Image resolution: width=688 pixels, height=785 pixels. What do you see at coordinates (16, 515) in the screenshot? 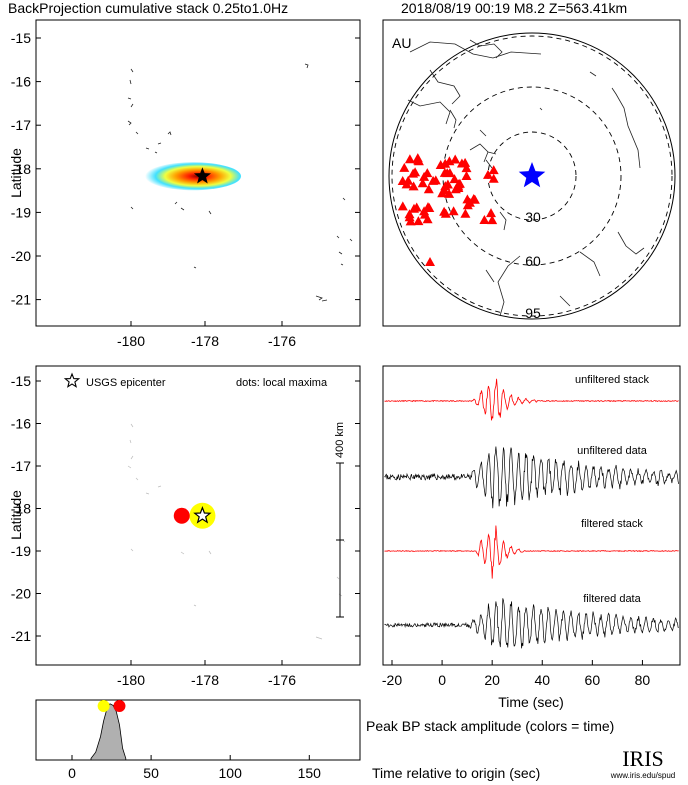
I see `bottom-map-ylabel: Latitude` at bounding box center [16, 515].